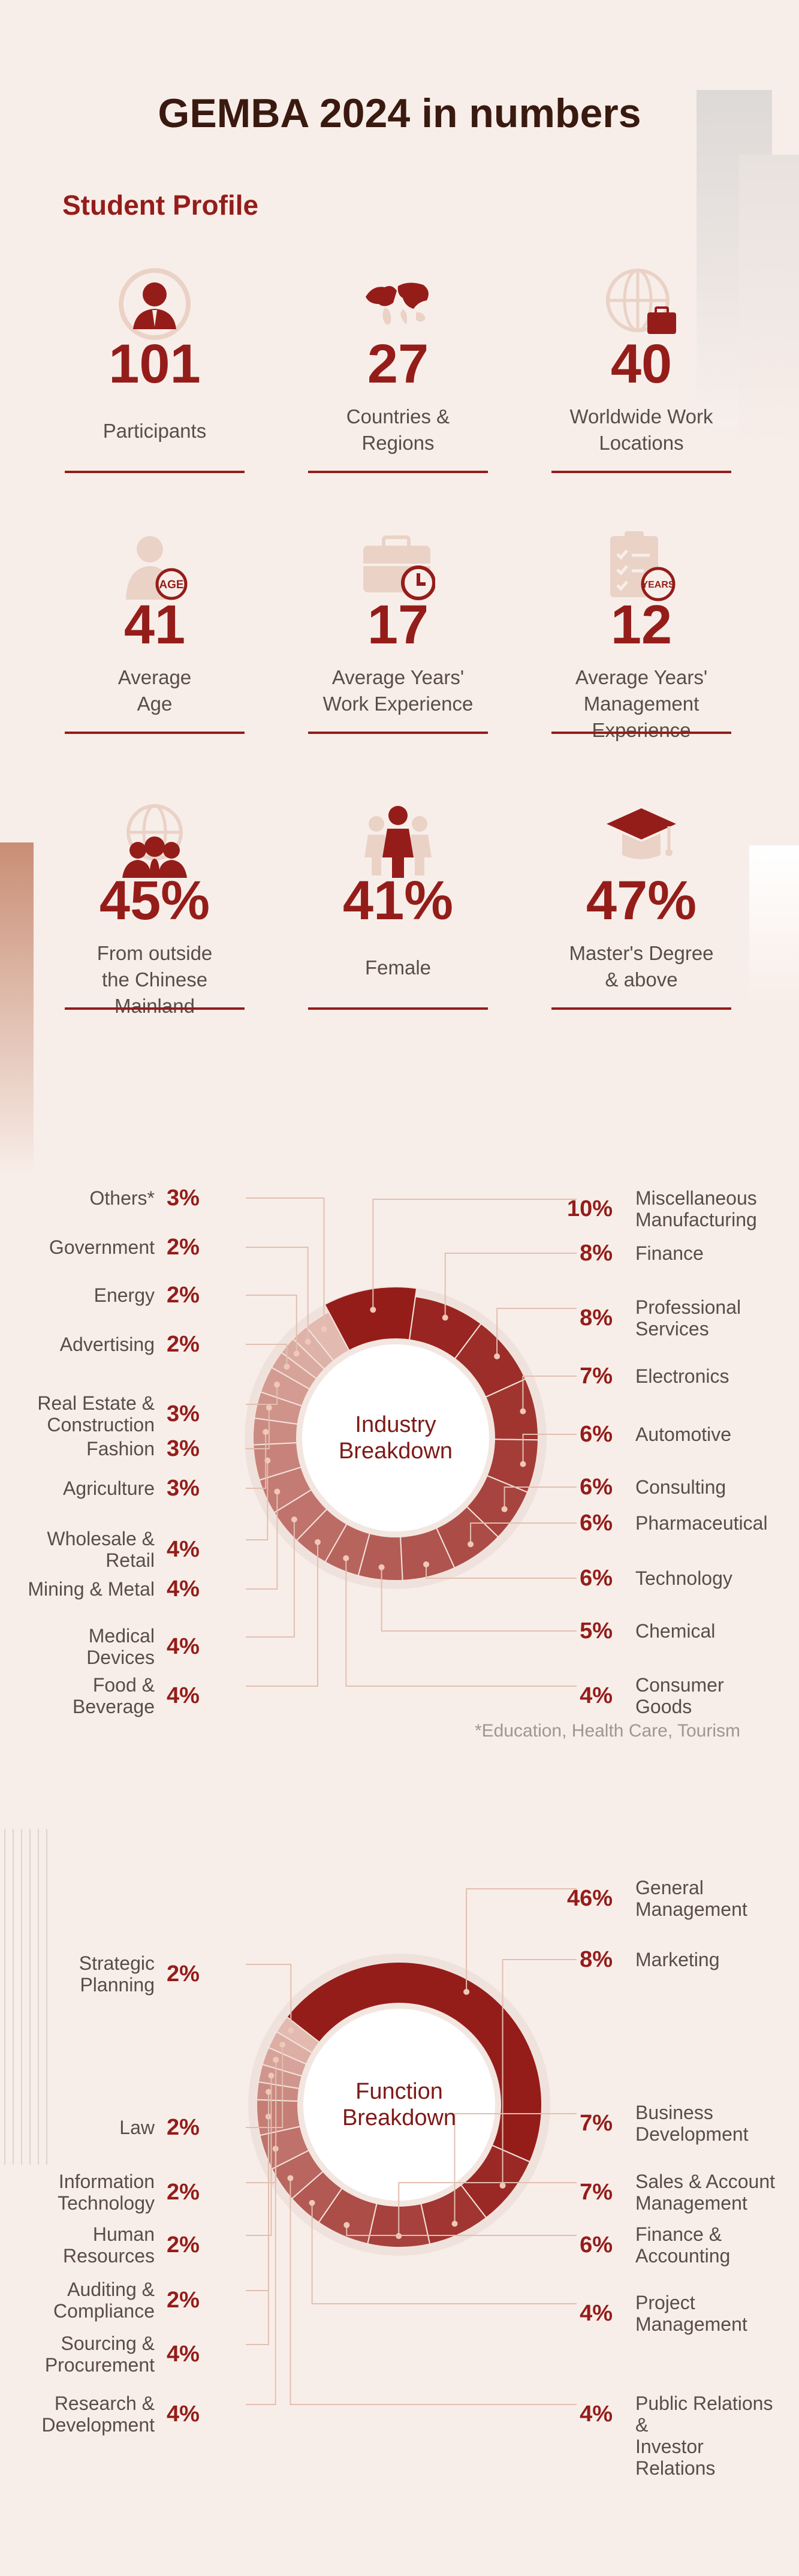 The width and height of the screenshot is (799, 2576). Describe the element at coordinates (399, 114) in the screenshot. I see `page-title: GEMBA 2024 in numbers` at that location.